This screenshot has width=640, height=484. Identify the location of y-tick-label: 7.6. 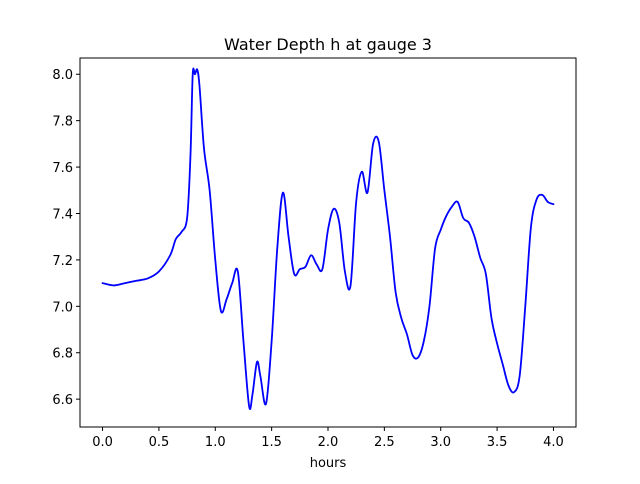
(62, 168).